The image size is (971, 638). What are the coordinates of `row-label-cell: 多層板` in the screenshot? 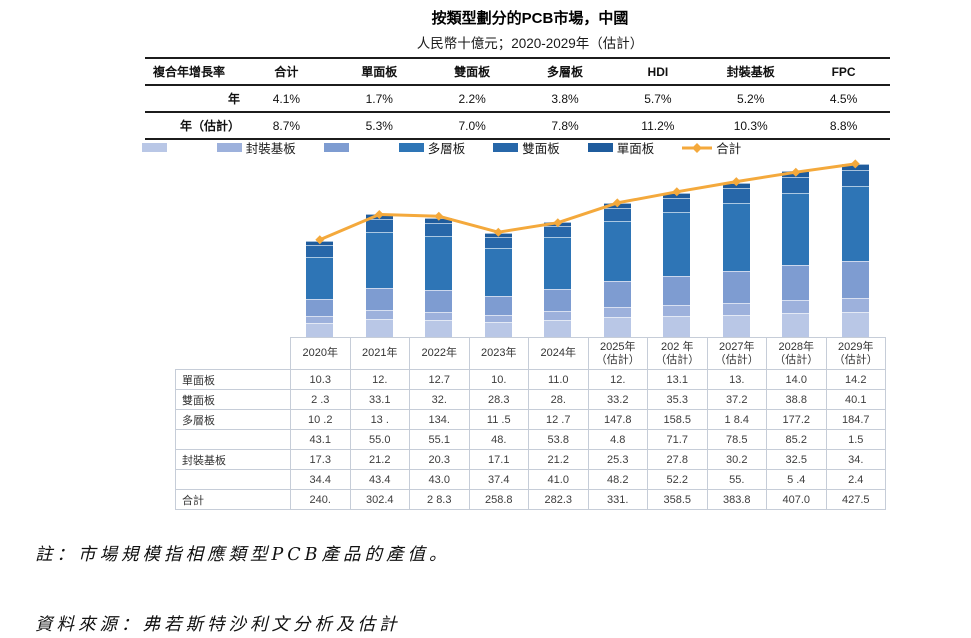 It's located at (233, 419).